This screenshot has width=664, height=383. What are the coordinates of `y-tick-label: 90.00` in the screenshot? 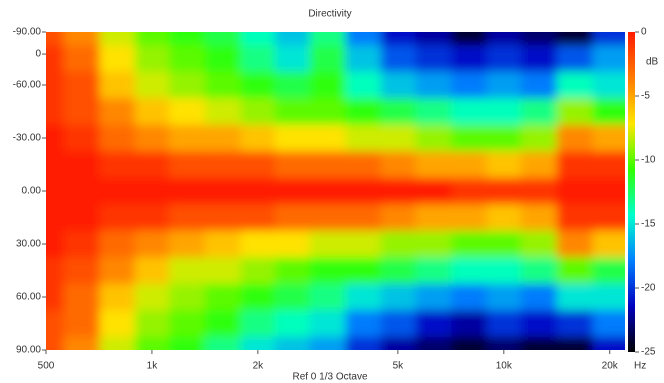 It's located at (28, 350).